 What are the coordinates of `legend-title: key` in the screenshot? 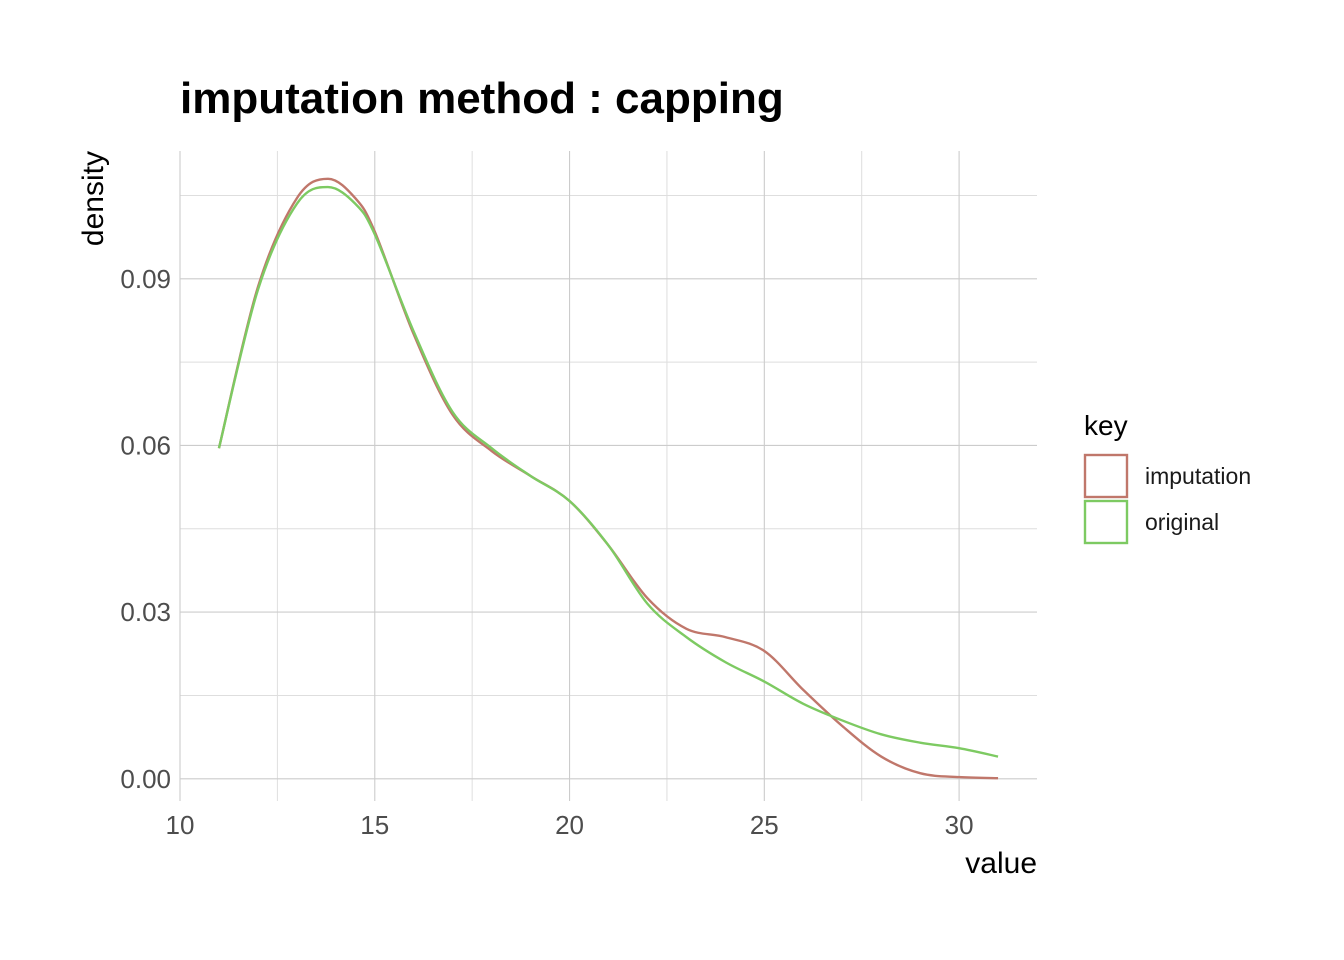 It's located at (1106, 425).